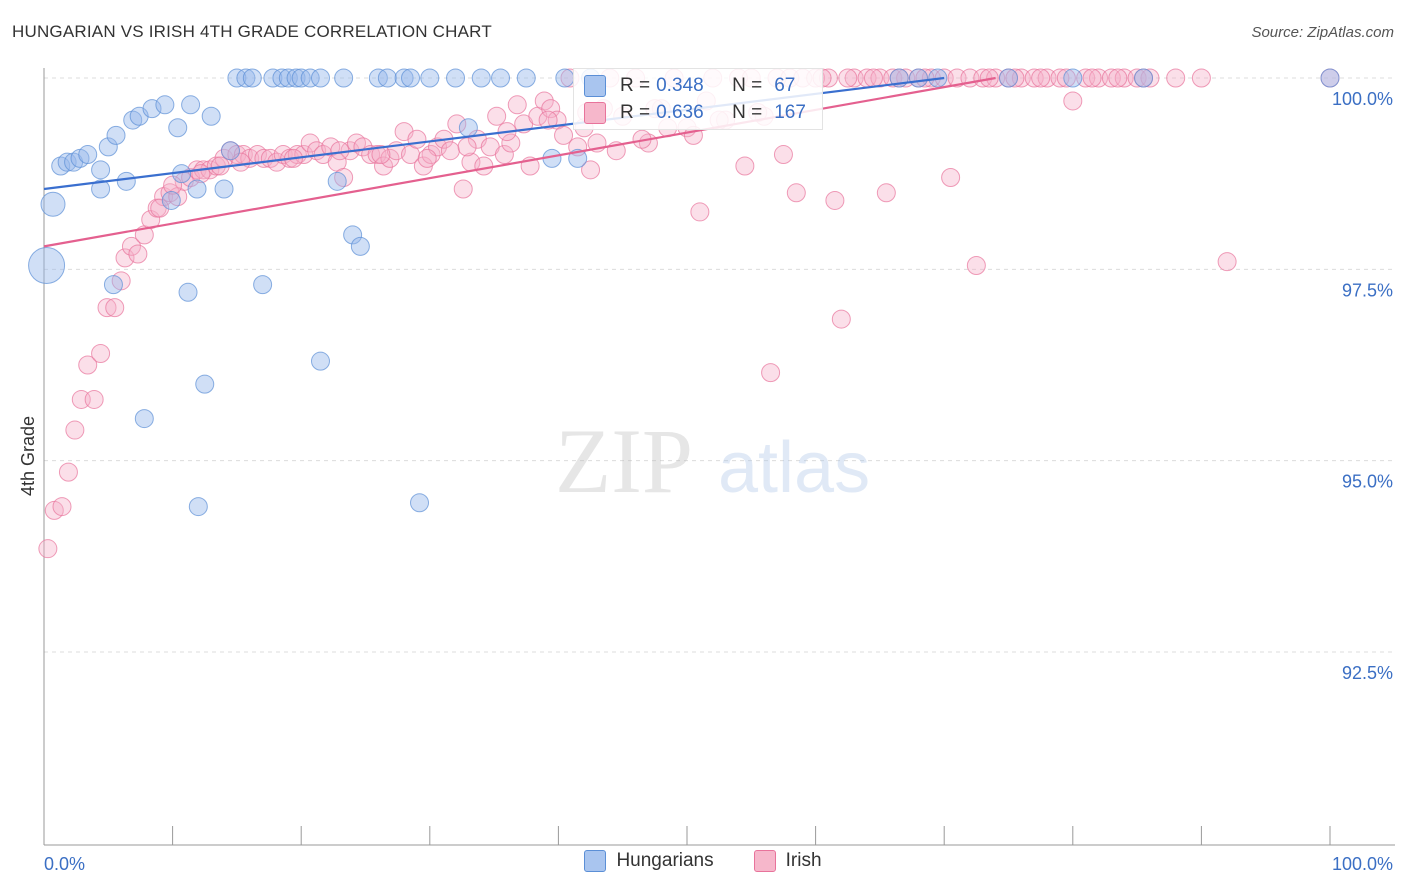  Describe the element at coordinates (1367, 290) in the screenshot. I see `y-tick-label: 97.5%` at that location.